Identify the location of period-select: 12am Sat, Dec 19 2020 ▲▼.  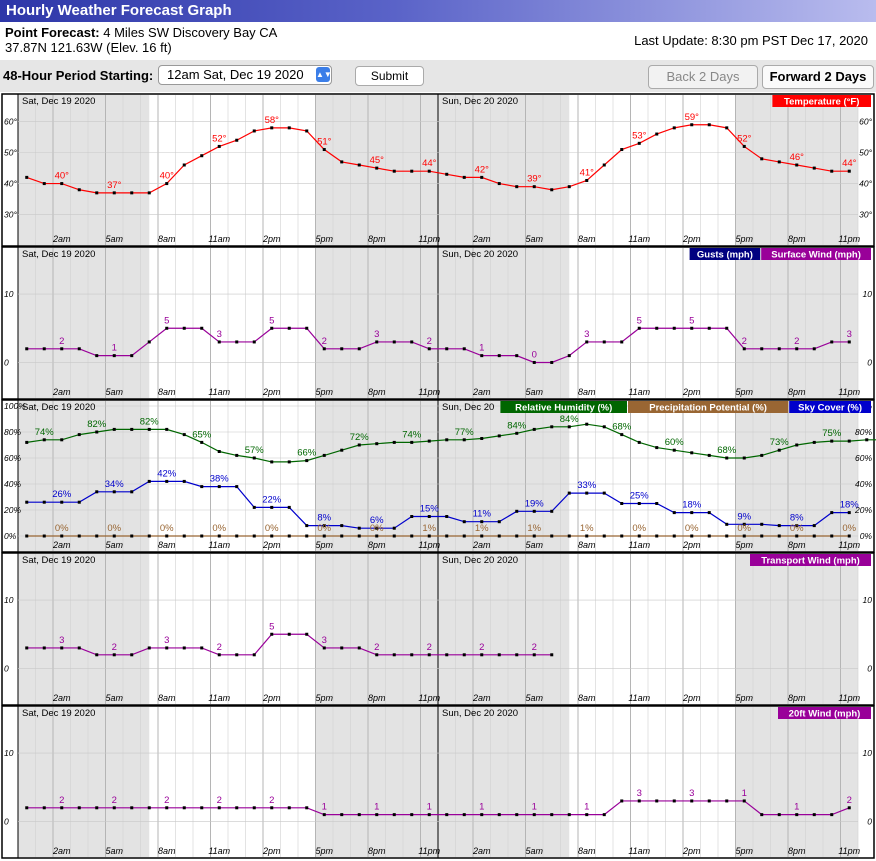
(245, 75).